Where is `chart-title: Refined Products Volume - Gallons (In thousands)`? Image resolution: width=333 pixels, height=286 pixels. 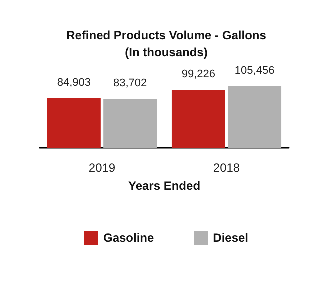 chart-title: Refined Products Volume - Gallons (In thousands) is located at coordinates (166, 44).